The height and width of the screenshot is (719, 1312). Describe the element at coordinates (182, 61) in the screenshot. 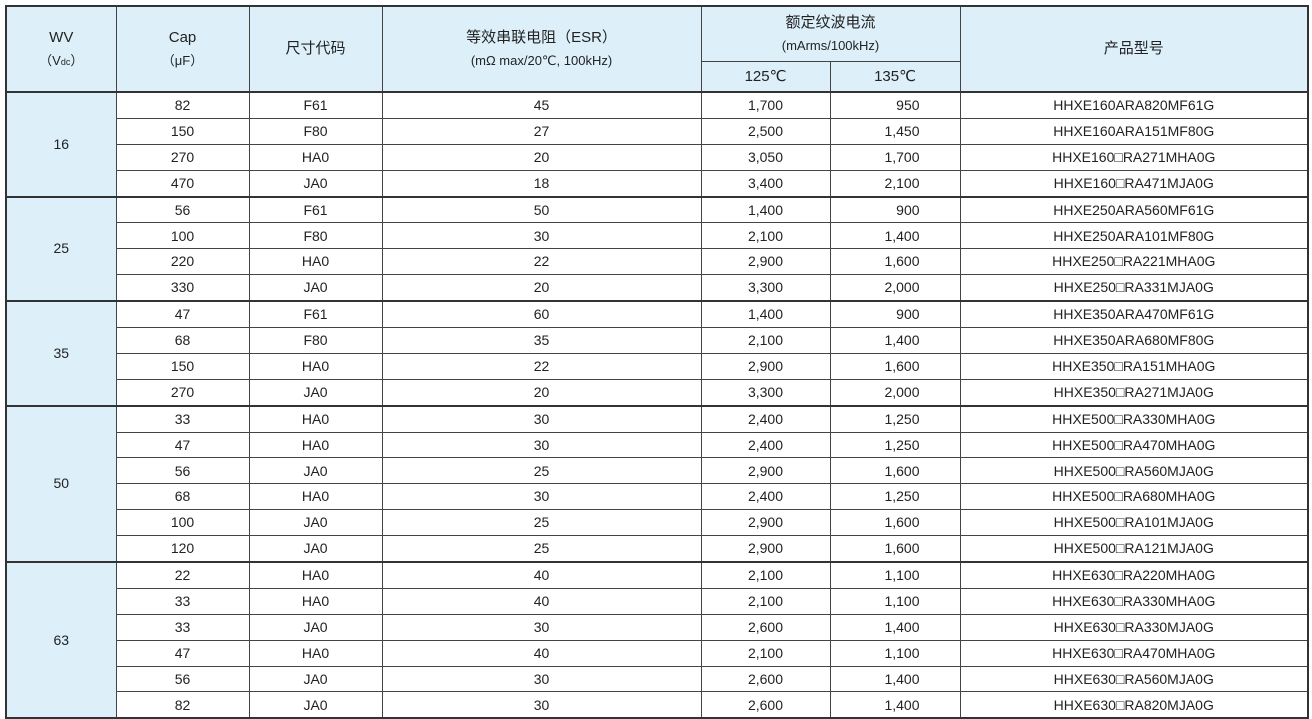

I see `cap-unit: （μF）` at that location.